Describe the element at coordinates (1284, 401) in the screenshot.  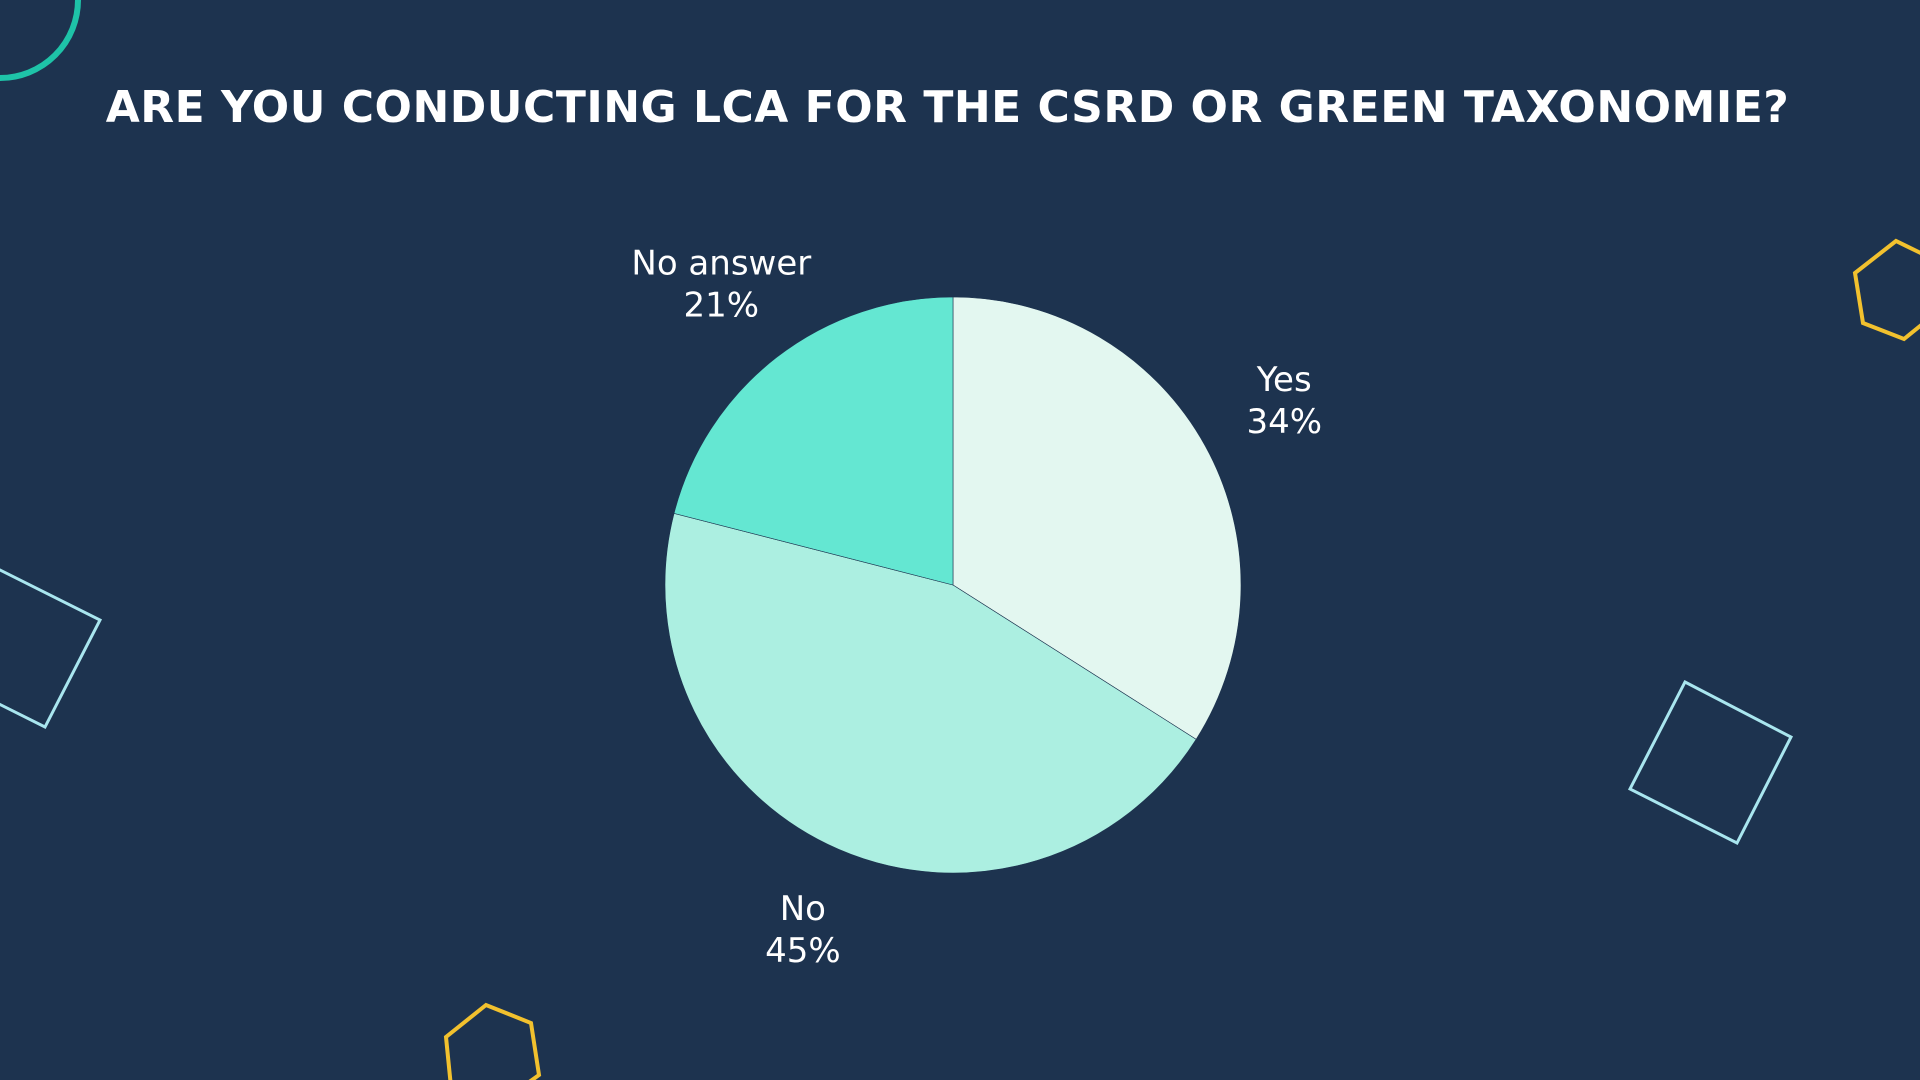
I see `slice-label-yes: Yes 34%` at that location.